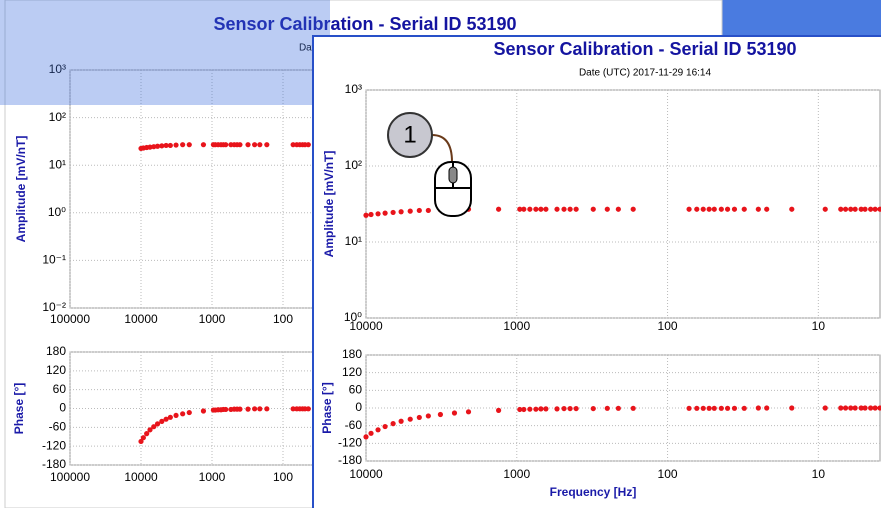 The height and width of the screenshot is (508, 881). What do you see at coordinates (429, 164) in the screenshot?
I see `annotation: 1` at bounding box center [429, 164].